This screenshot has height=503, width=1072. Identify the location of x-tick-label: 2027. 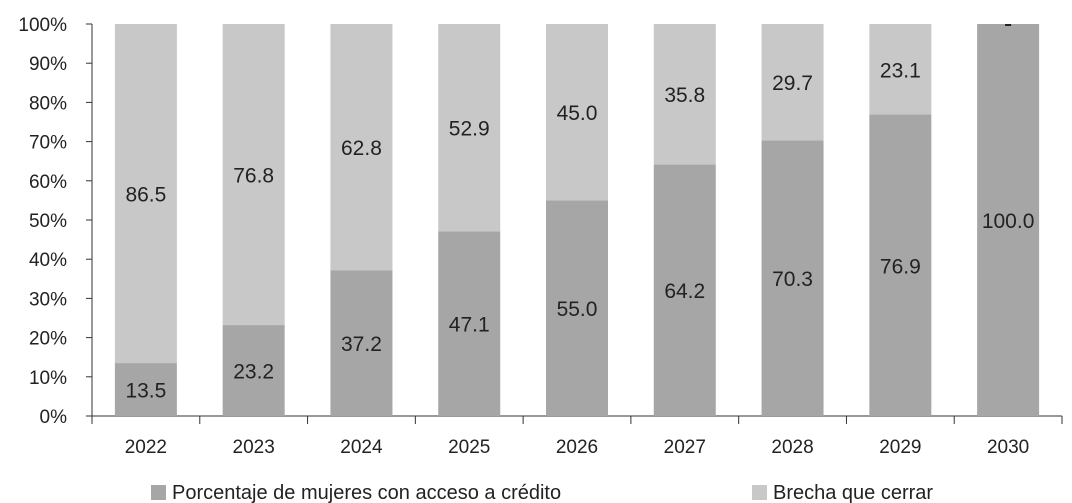
(685, 447).